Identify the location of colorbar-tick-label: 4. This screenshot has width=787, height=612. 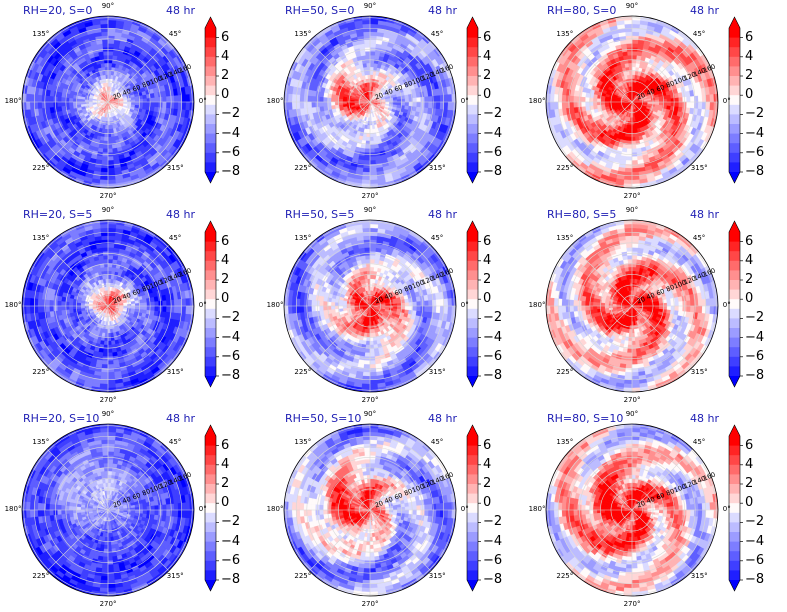
(225, 56).